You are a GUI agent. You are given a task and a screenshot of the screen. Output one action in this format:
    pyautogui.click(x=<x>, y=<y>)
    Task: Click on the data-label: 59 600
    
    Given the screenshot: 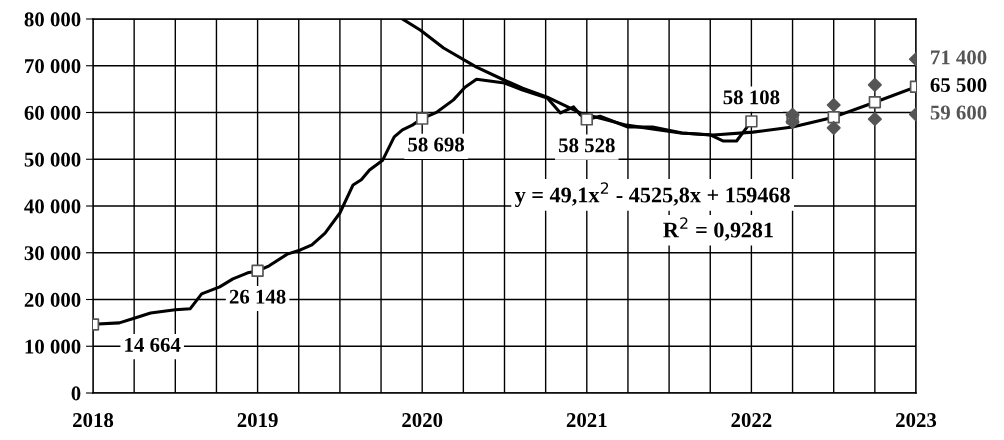 What is the action you would take?
    pyautogui.click(x=958, y=112)
    